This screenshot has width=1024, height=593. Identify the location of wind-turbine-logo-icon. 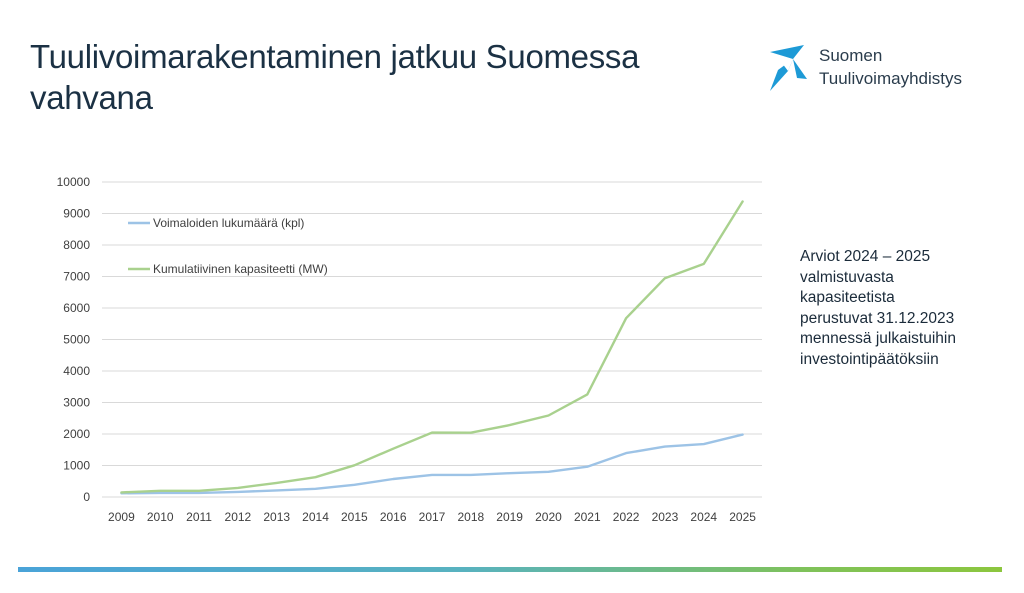
(788, 68).